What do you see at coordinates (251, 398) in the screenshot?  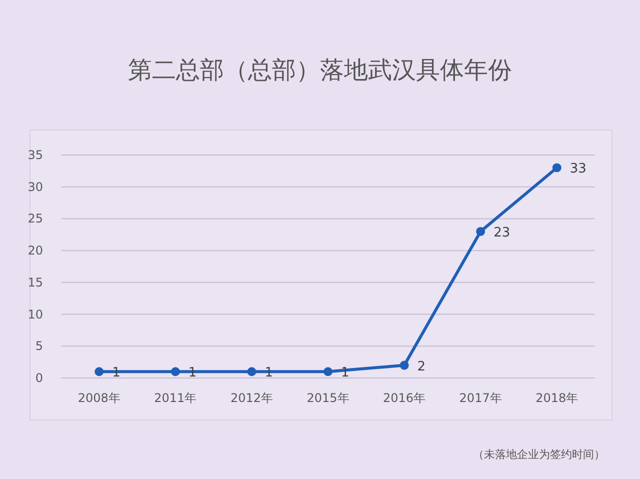 I see `x-tick-label: 2012年` at bounding box center [251, 398].